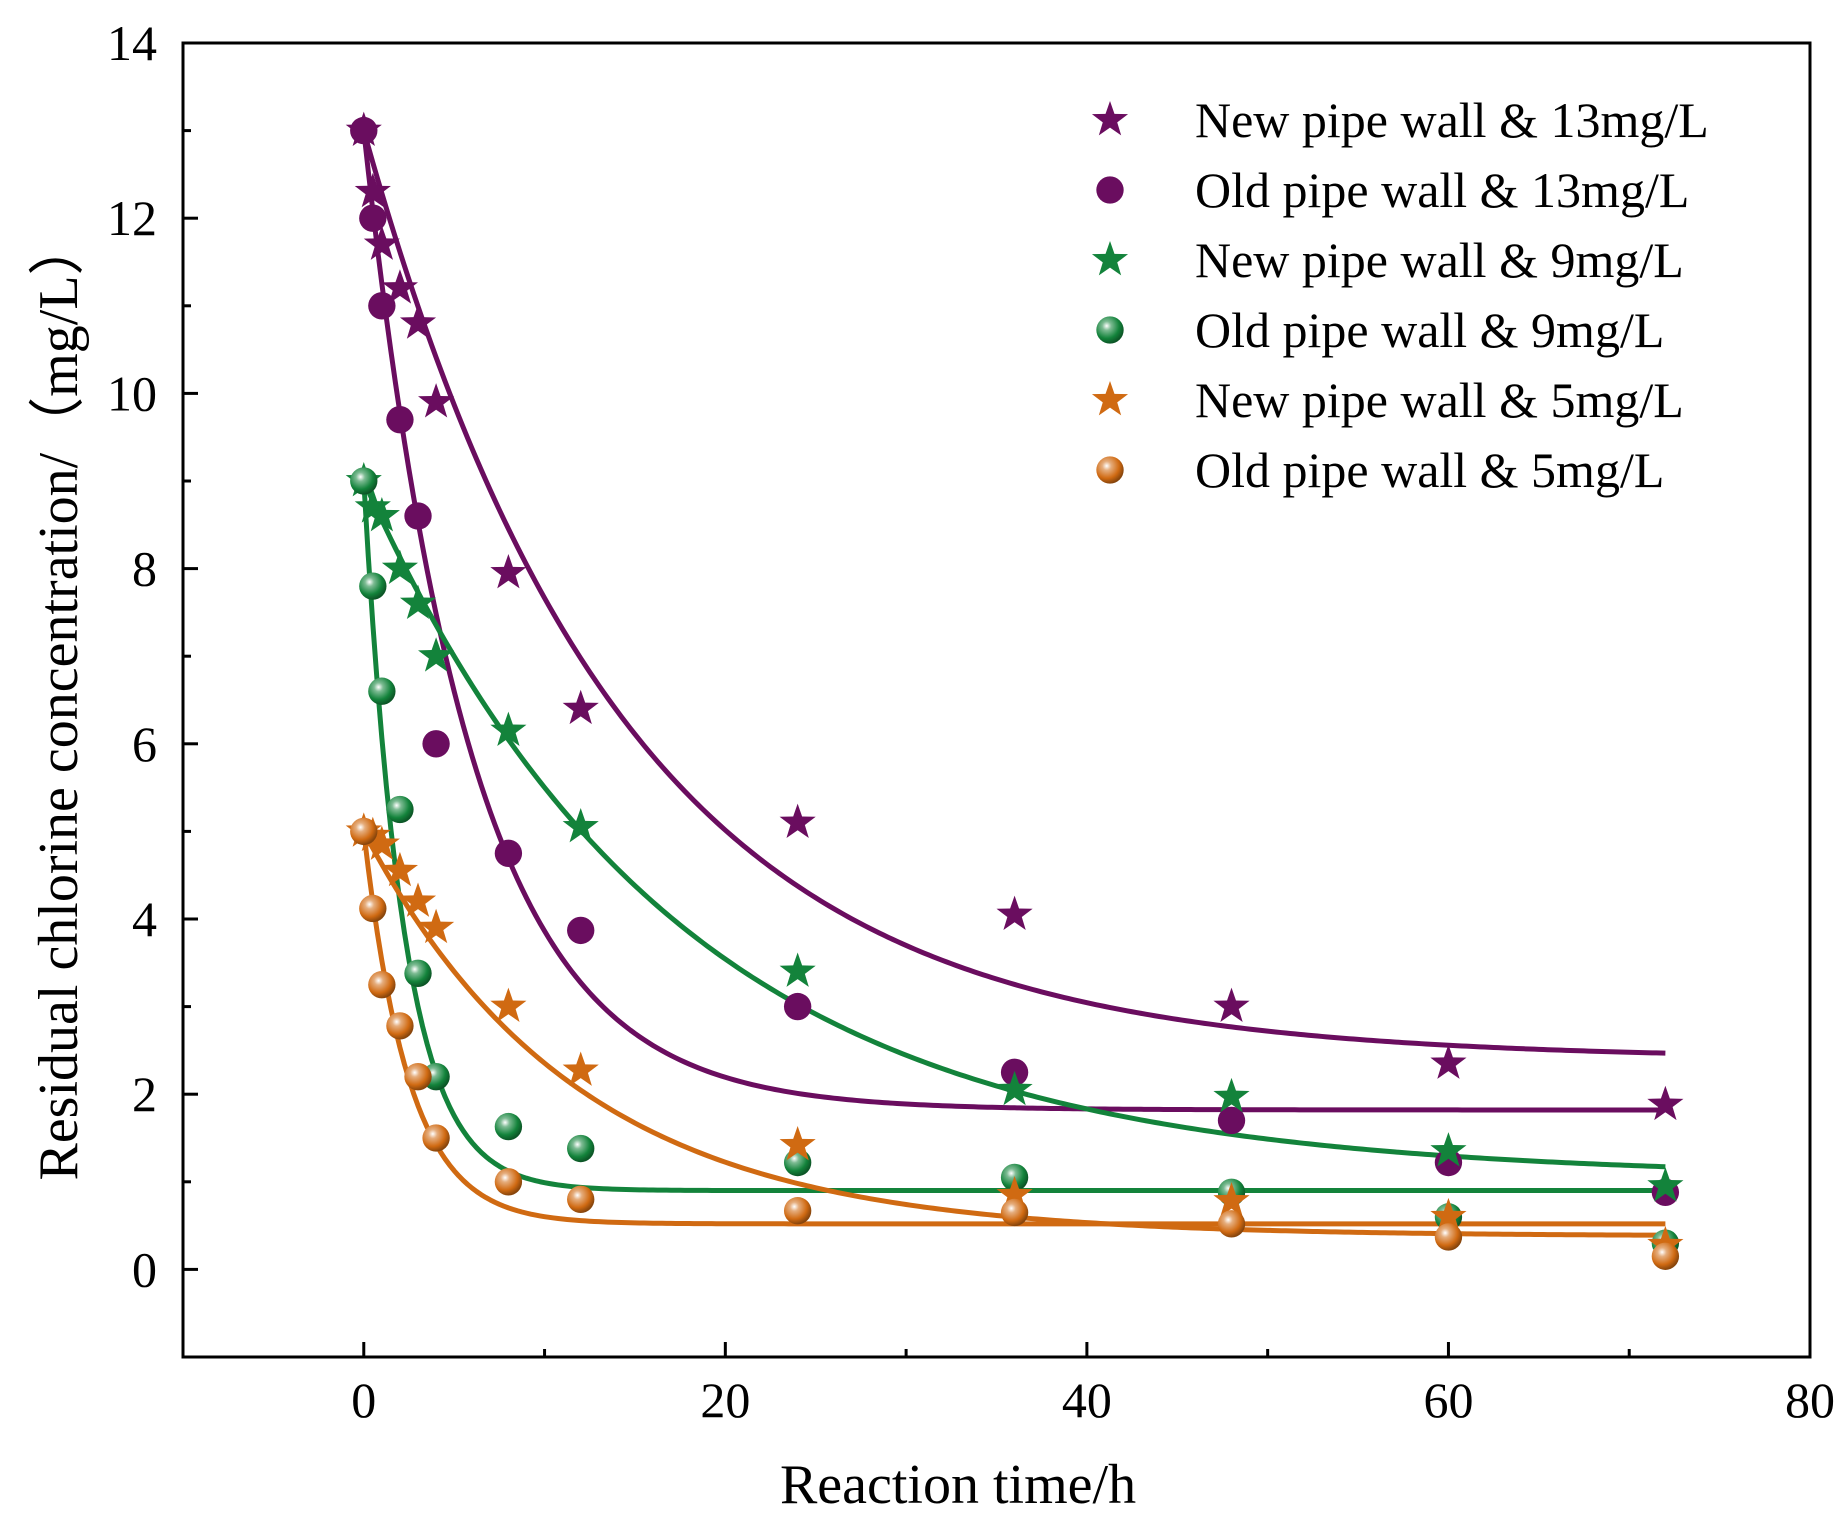  What do you see at coordinates (144, 1094) in the screenshot?
I see `y-tick-label: 2` at bounding box center [144, 1094].